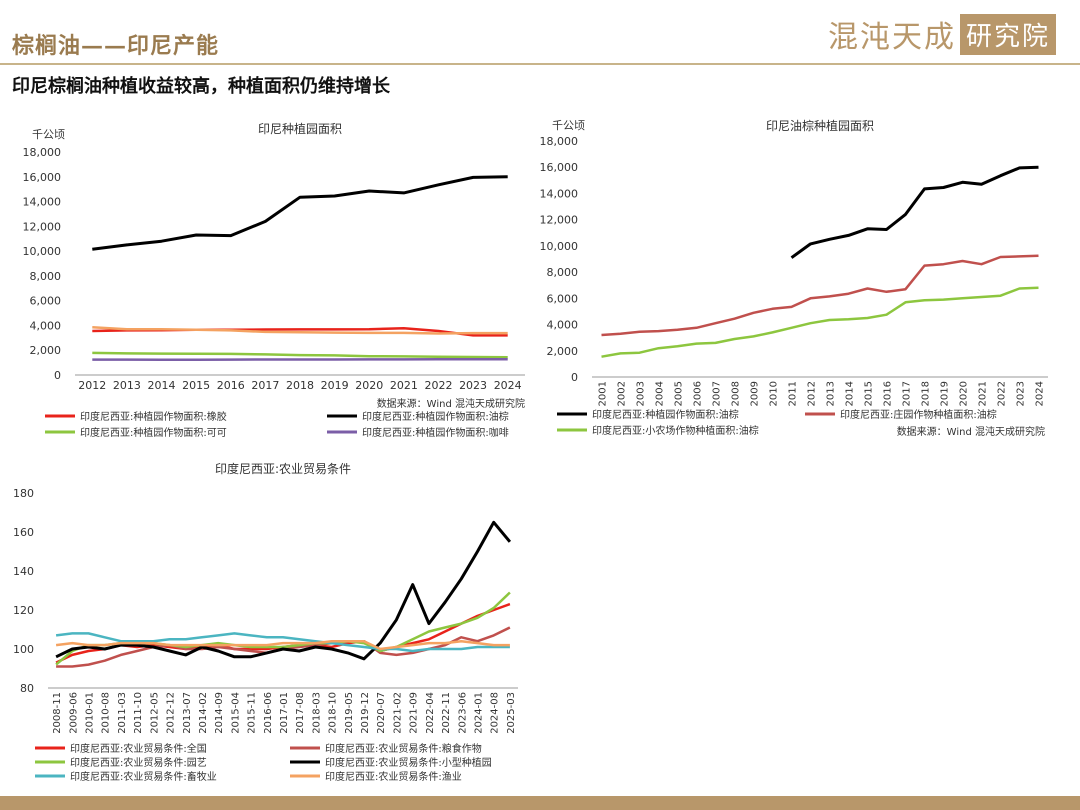 The height and width of the screenshot is (810, 1080). I want to click on x-tick-label: 2022, so click(1002, 393).